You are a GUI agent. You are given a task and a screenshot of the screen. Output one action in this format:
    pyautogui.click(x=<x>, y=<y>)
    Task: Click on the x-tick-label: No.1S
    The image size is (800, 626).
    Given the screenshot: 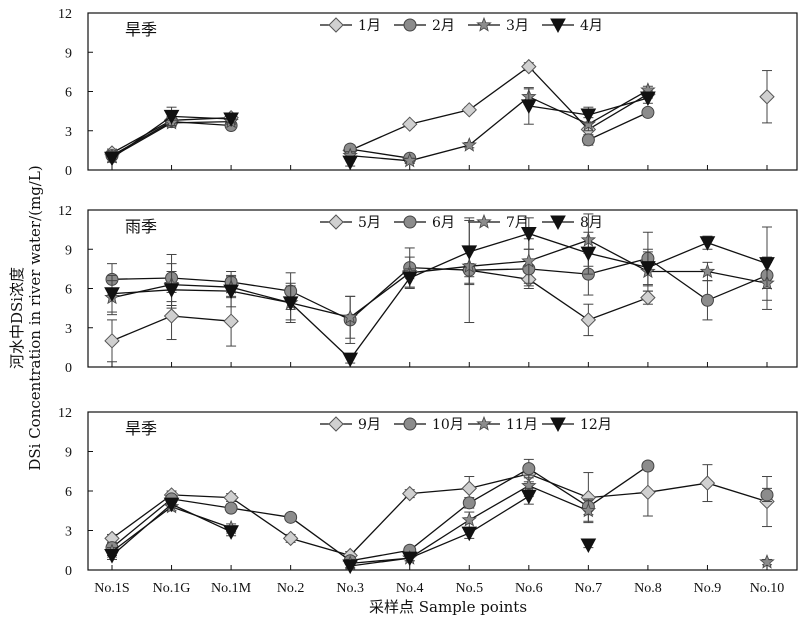 What is the action you would take?
    pyautogui.click(x=111, y=588)
    